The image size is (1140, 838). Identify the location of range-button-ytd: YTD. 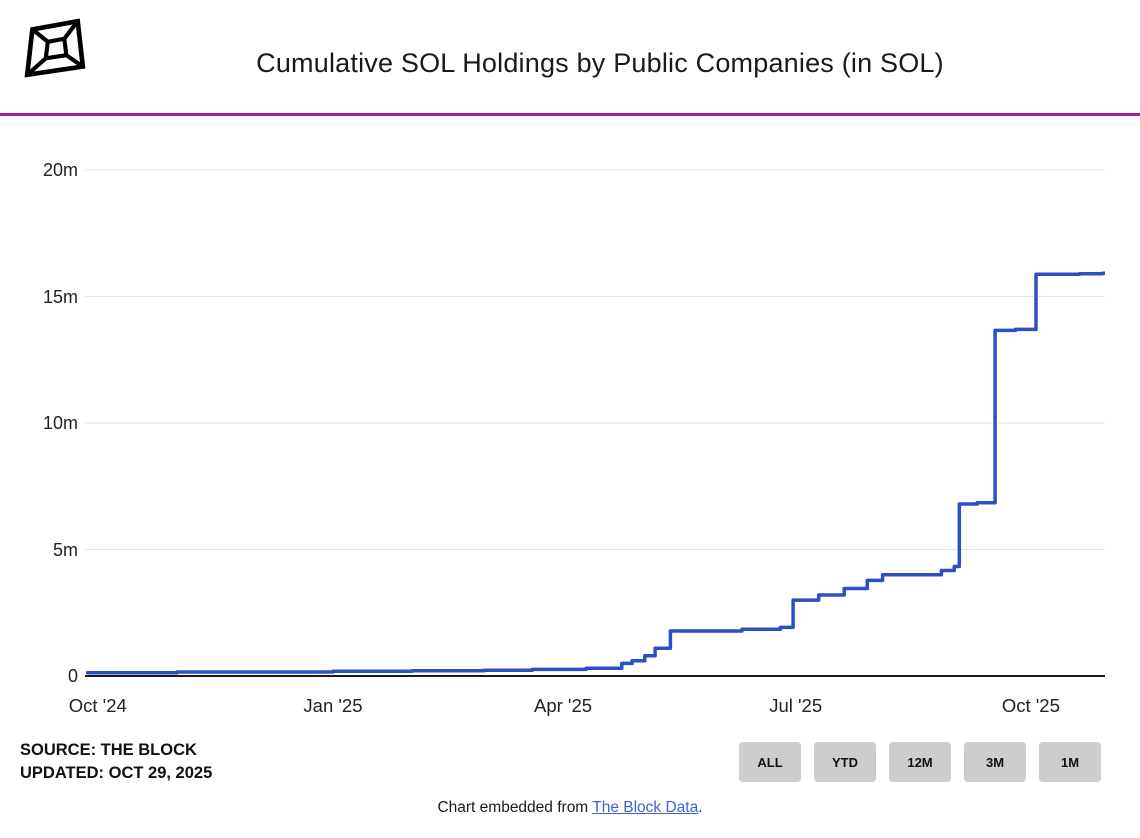
(845, 762).